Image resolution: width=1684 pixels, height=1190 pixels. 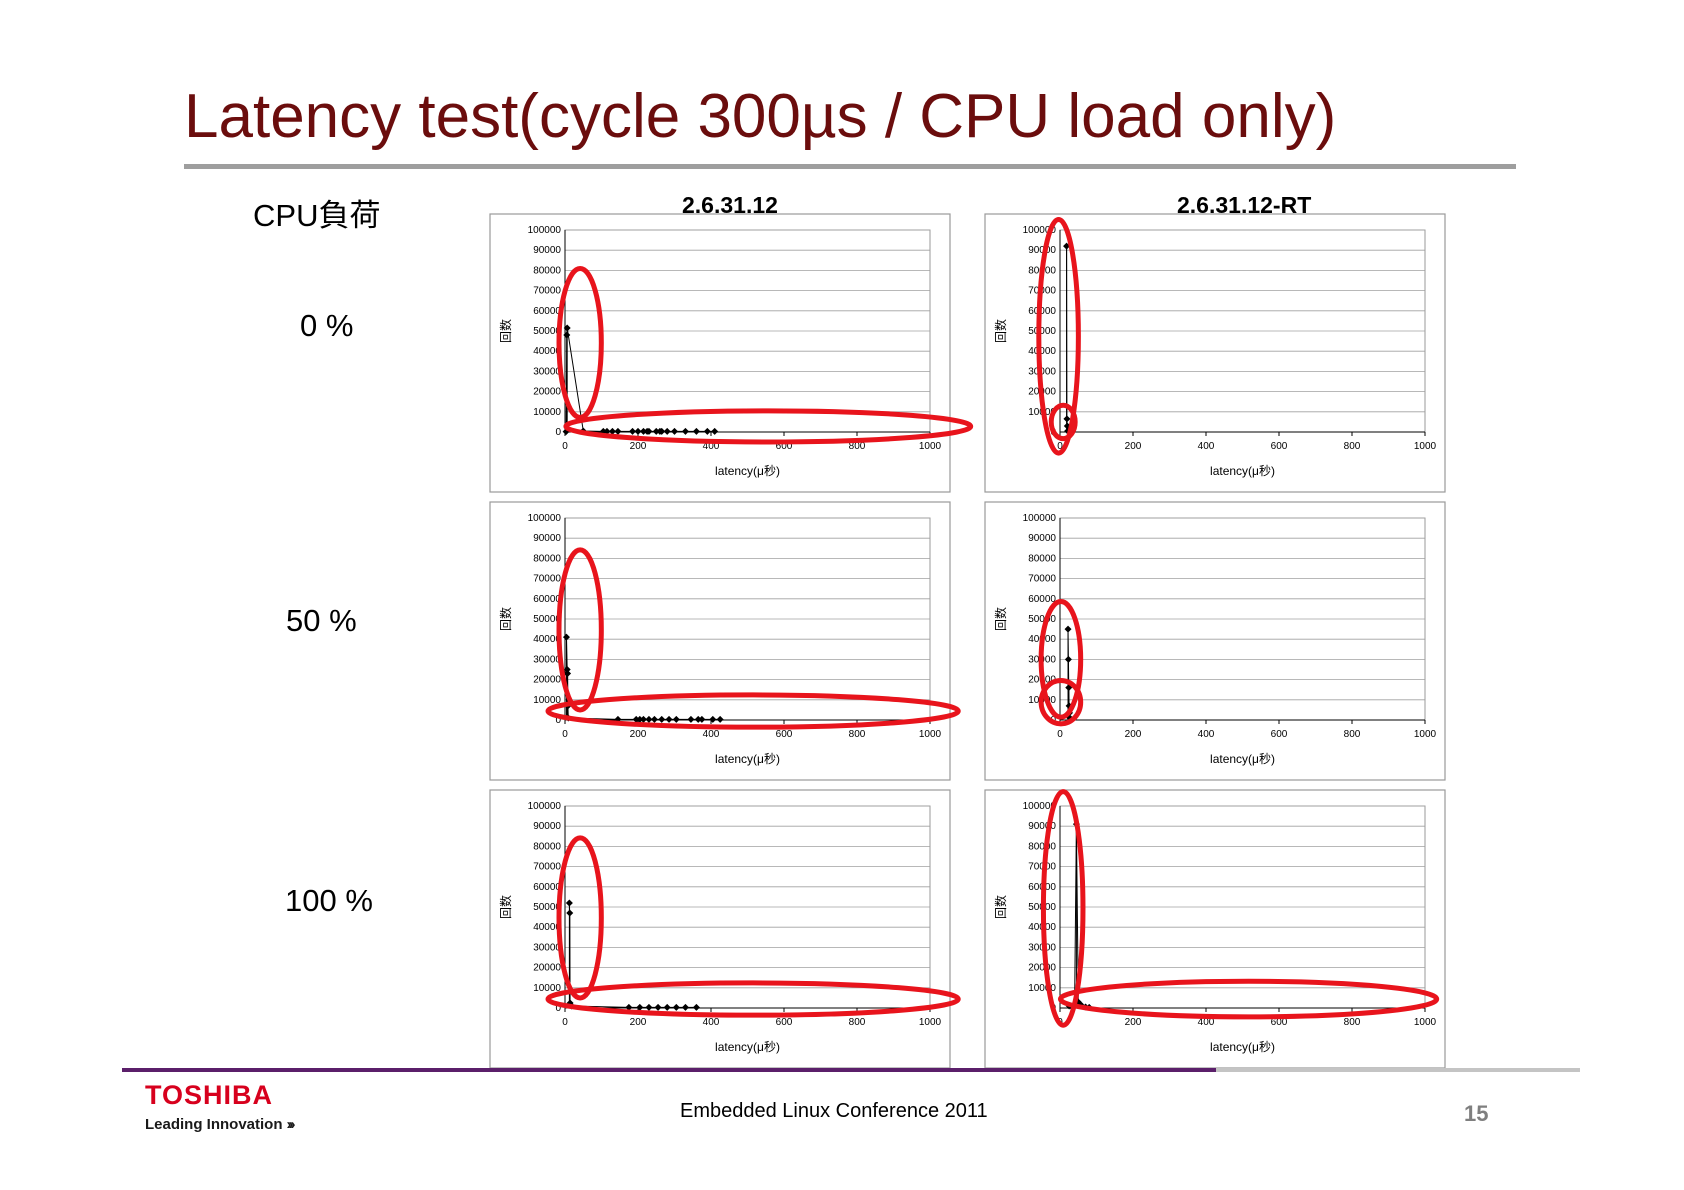 What do you see at coordinates (850, 166) in the screenshot?
I see `title-underline` at bounding box center [850, 166].